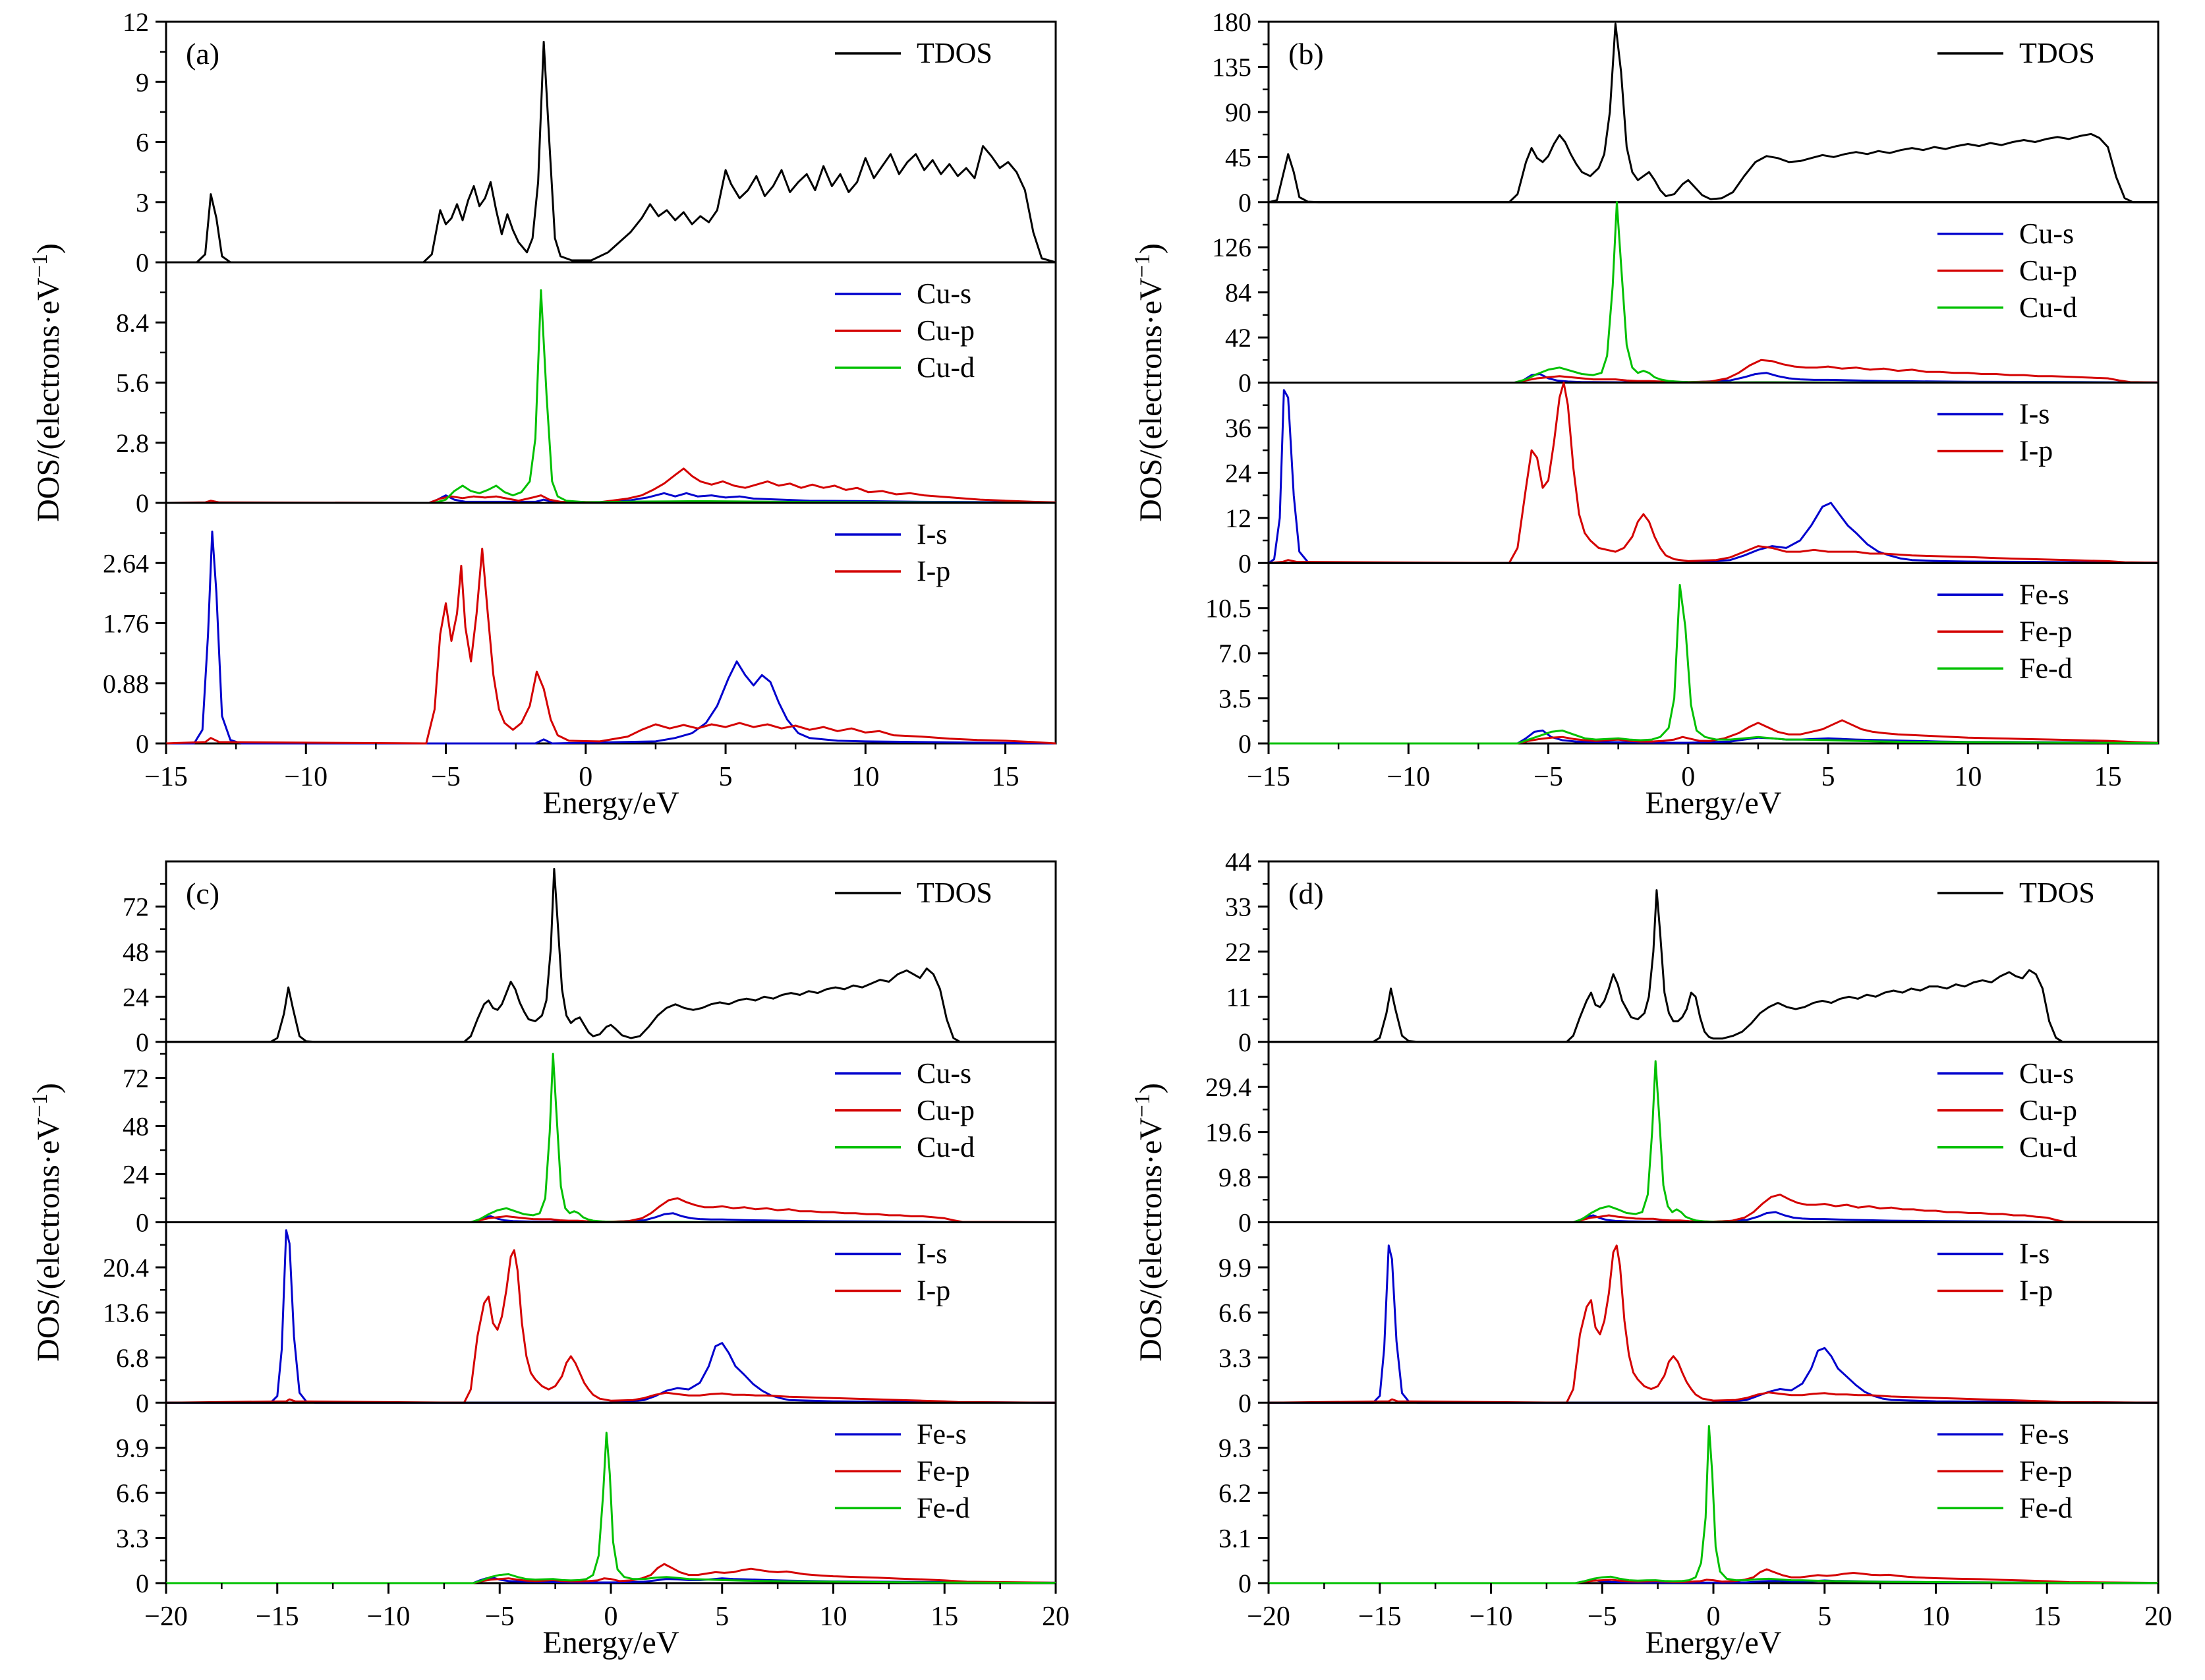 This screenshot has height=1680, width=2205. I want to click on series-Fe-p, so click(1713, 1576).